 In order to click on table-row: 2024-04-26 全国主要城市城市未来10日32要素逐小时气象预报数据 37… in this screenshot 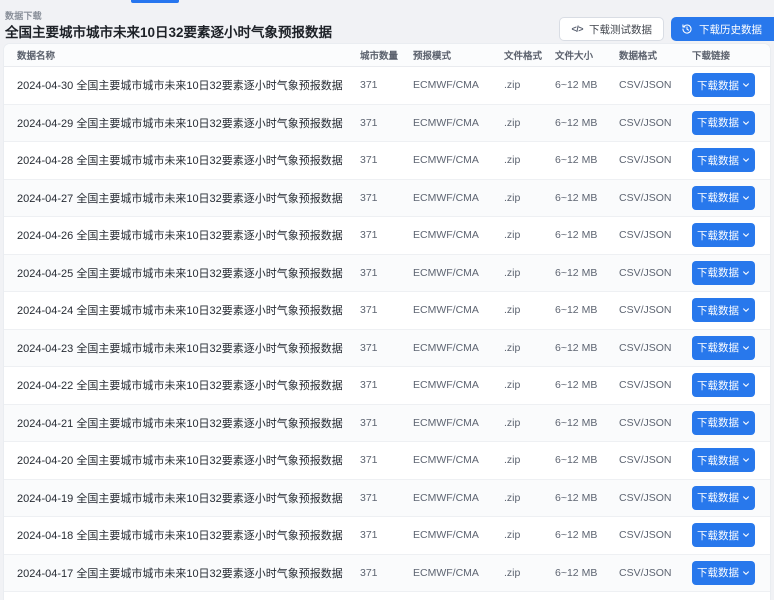, I will do `click(387, 236)`.